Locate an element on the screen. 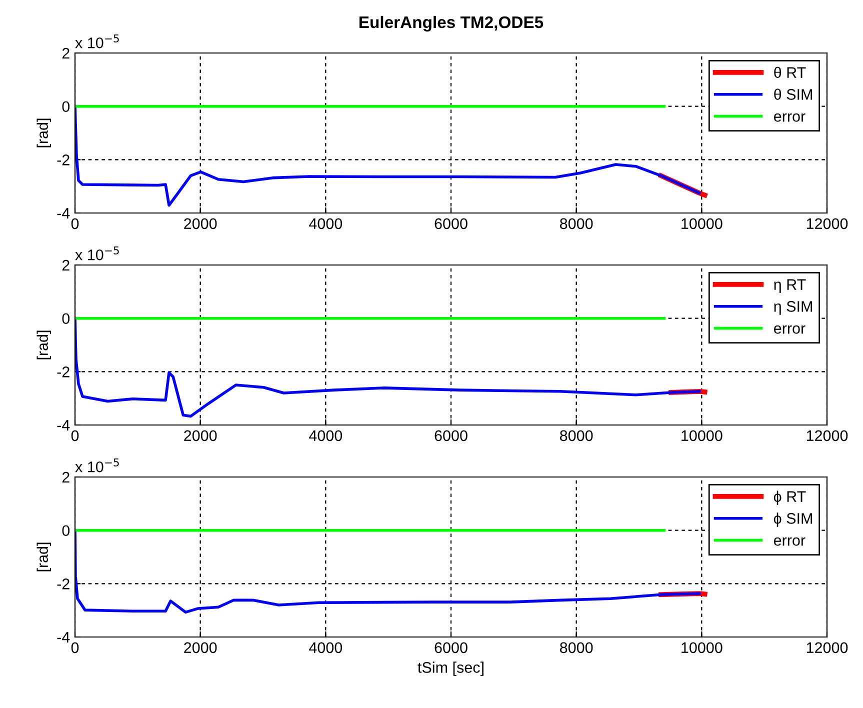  legend-label: ϕ SIM is located at coordinates (793, 519).